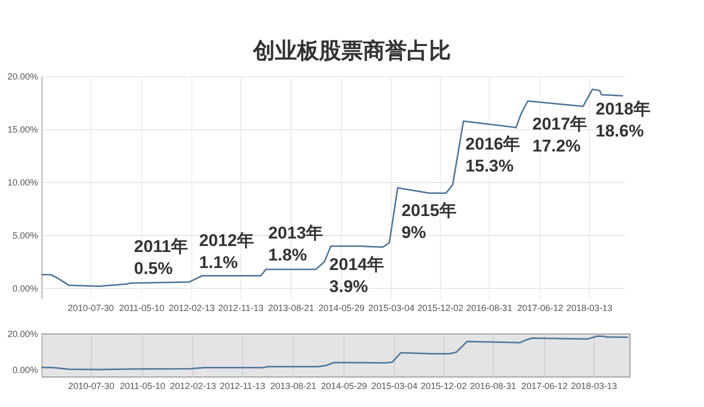 Image resolution: width=704 pixels, height=407 pixels. What do you see at coordinates (296, 243) in the screenshot?
I see `annotation: 2013年 1.8%` at bounding box center [296, 243].